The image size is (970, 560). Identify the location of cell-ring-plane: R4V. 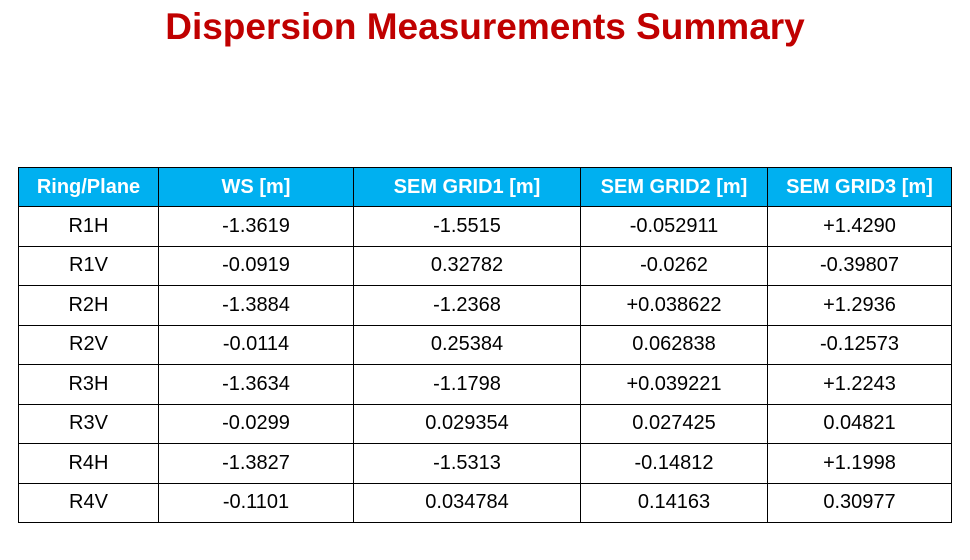
(88, 502).